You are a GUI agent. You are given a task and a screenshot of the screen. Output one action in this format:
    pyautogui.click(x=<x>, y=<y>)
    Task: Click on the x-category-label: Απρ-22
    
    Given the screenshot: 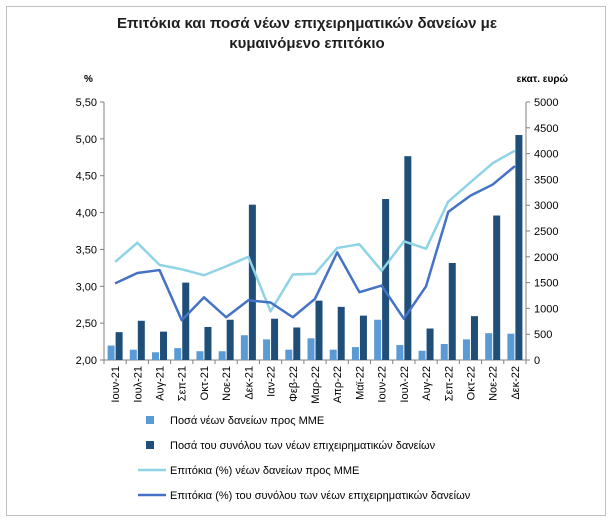 What is the action you would take?
    pyautogui.click(x=338, y=384)
    